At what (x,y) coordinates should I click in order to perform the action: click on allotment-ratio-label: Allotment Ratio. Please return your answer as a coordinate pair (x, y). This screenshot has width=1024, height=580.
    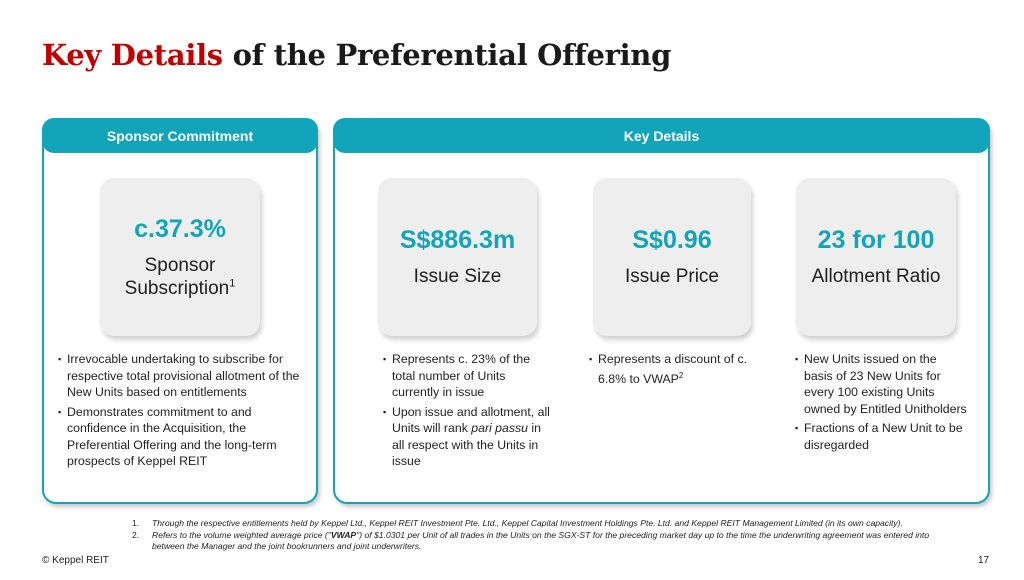
    Looking at the image, I should click on (876, 277).